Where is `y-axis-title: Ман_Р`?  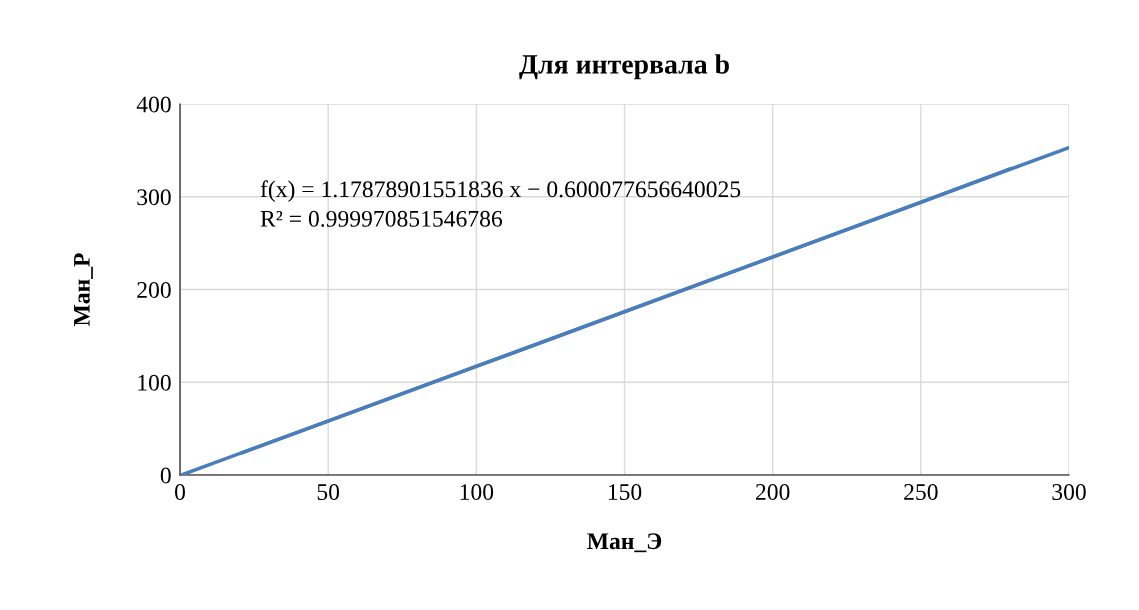
y-axis-title: Ман_Р is located at coordinates (83, 290).